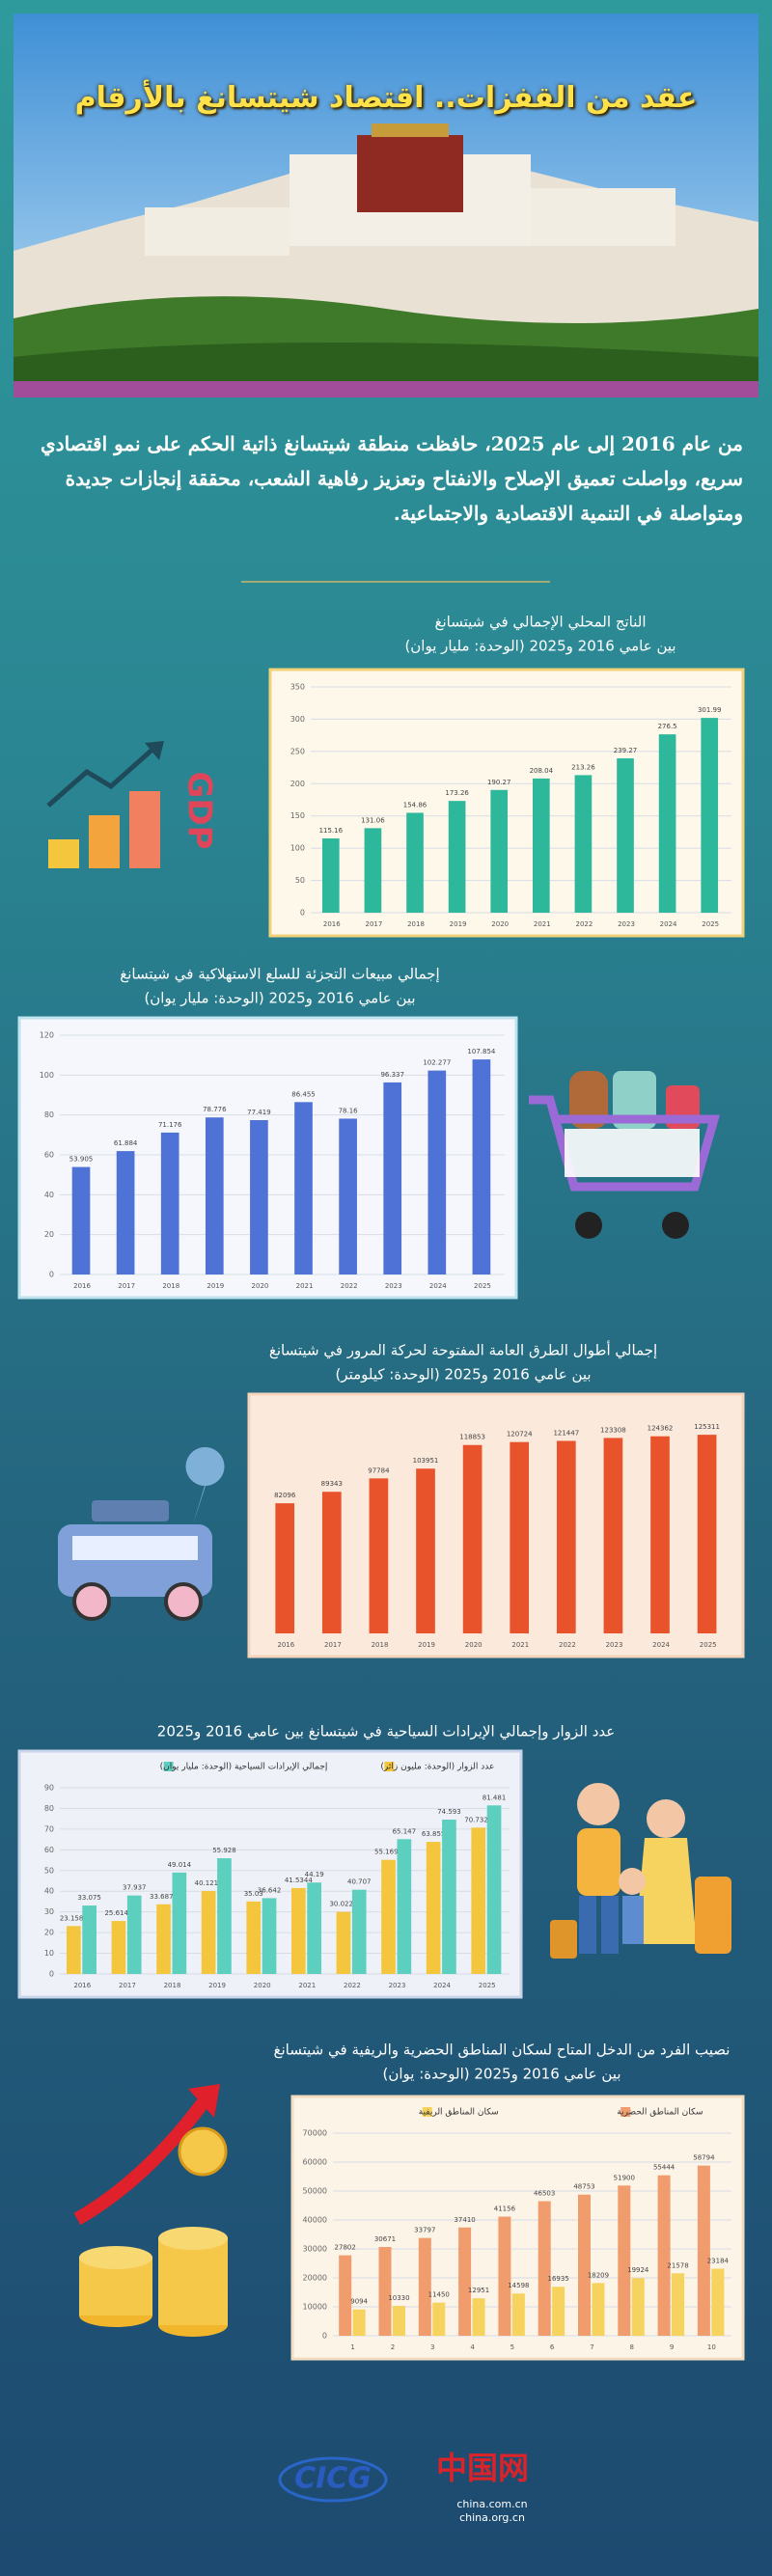 Image resolution: width=772 pixels, height=2576 pixels. I want to click on x-tick-label: 2020, so click(262, 1985).